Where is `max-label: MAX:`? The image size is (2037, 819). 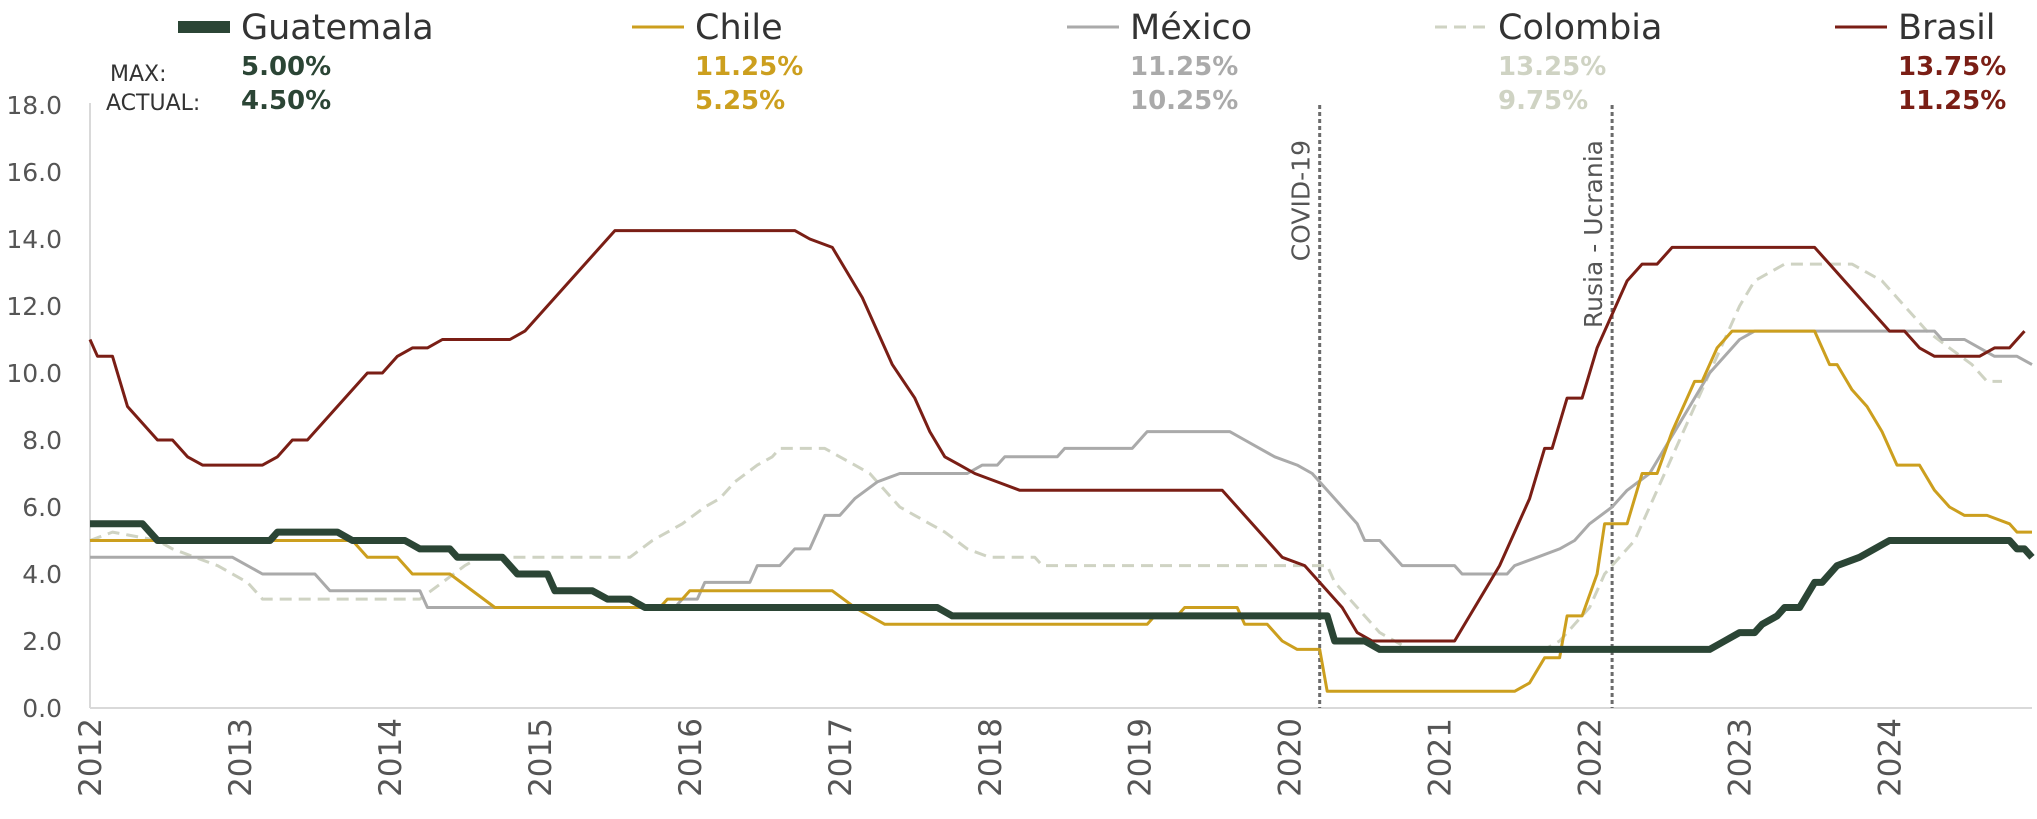 max-label: MAX: is located at coordinates (138, 74).